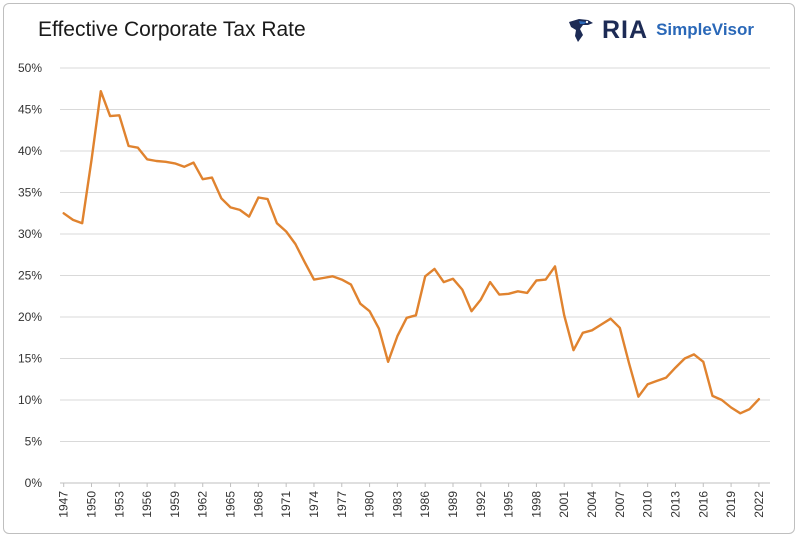  Describe the element at coordinates (620, 504) in the screenshot. I see `x-tick-label: 2007` at that location.